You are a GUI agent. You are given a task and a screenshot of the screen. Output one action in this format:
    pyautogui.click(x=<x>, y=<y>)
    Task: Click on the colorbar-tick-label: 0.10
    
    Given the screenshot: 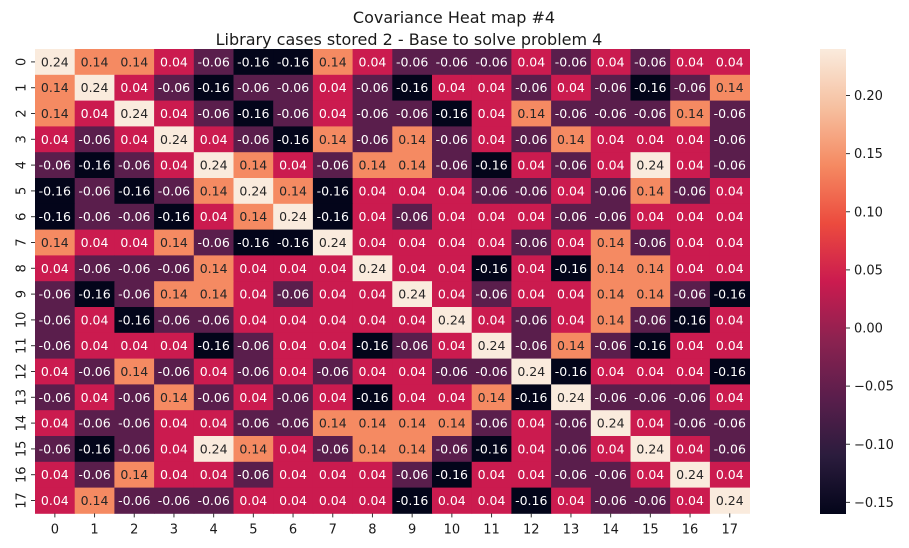 What is the action you would take?
    pyautogui.click(x=868, y=212)
    